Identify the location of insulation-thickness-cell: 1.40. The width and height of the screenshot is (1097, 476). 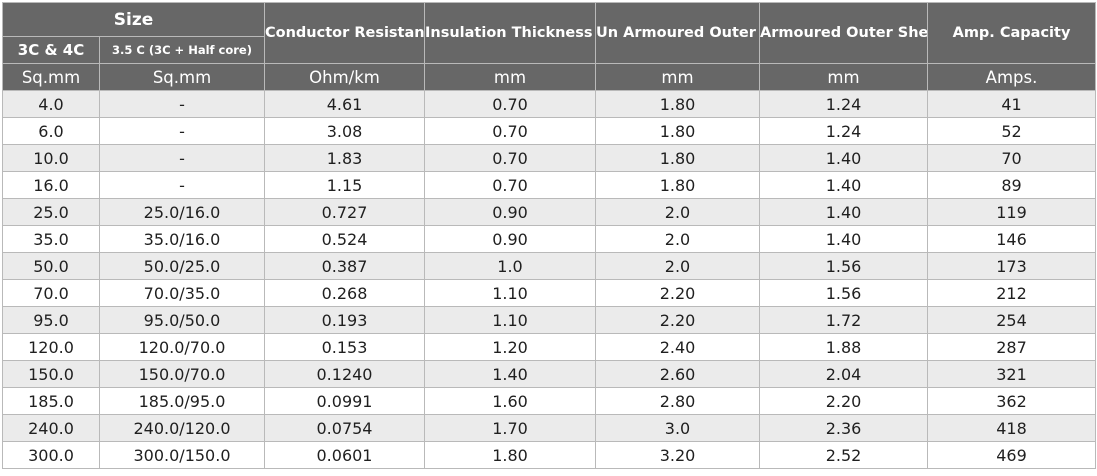
(510, 374).